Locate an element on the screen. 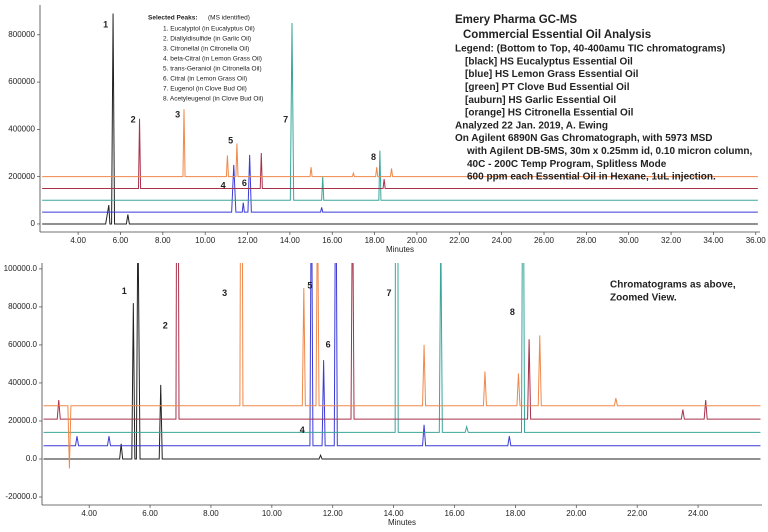 The width and height of the screenshot is (768, 532). y-tick-label: 20000.0 is located at coordinates (22, 420).